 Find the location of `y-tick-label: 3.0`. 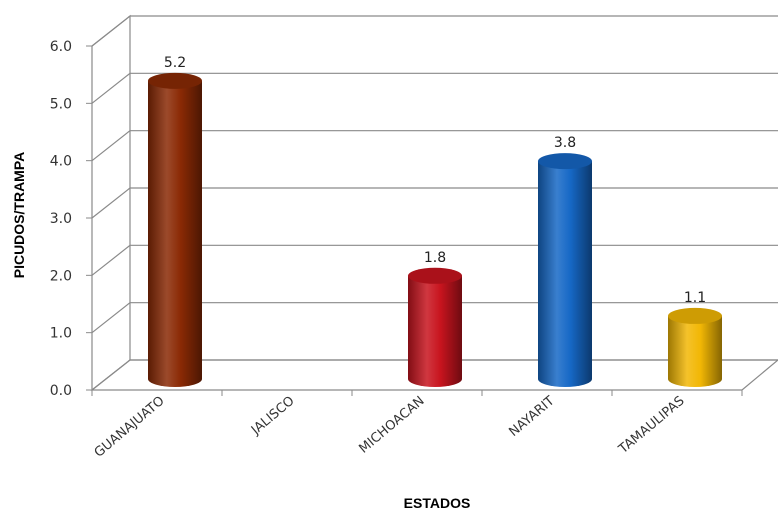

y-tick-label: 3.0 is located at coordinates (61, 219).